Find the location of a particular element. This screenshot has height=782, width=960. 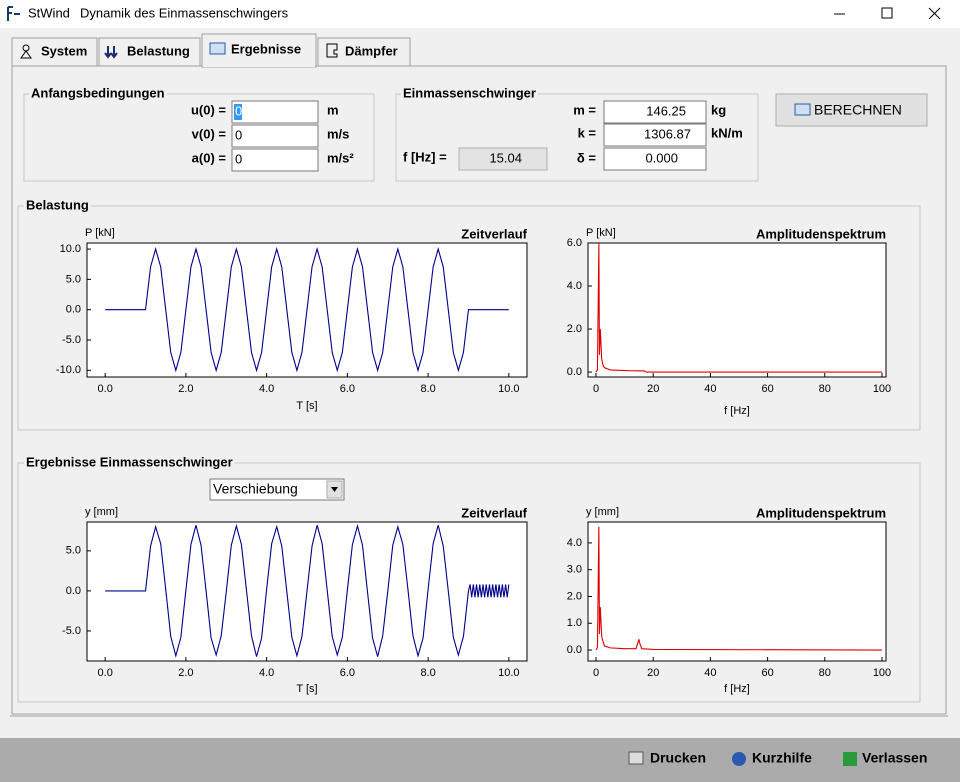

field-label: f [Hz] = is located at coordinates (425, 156).